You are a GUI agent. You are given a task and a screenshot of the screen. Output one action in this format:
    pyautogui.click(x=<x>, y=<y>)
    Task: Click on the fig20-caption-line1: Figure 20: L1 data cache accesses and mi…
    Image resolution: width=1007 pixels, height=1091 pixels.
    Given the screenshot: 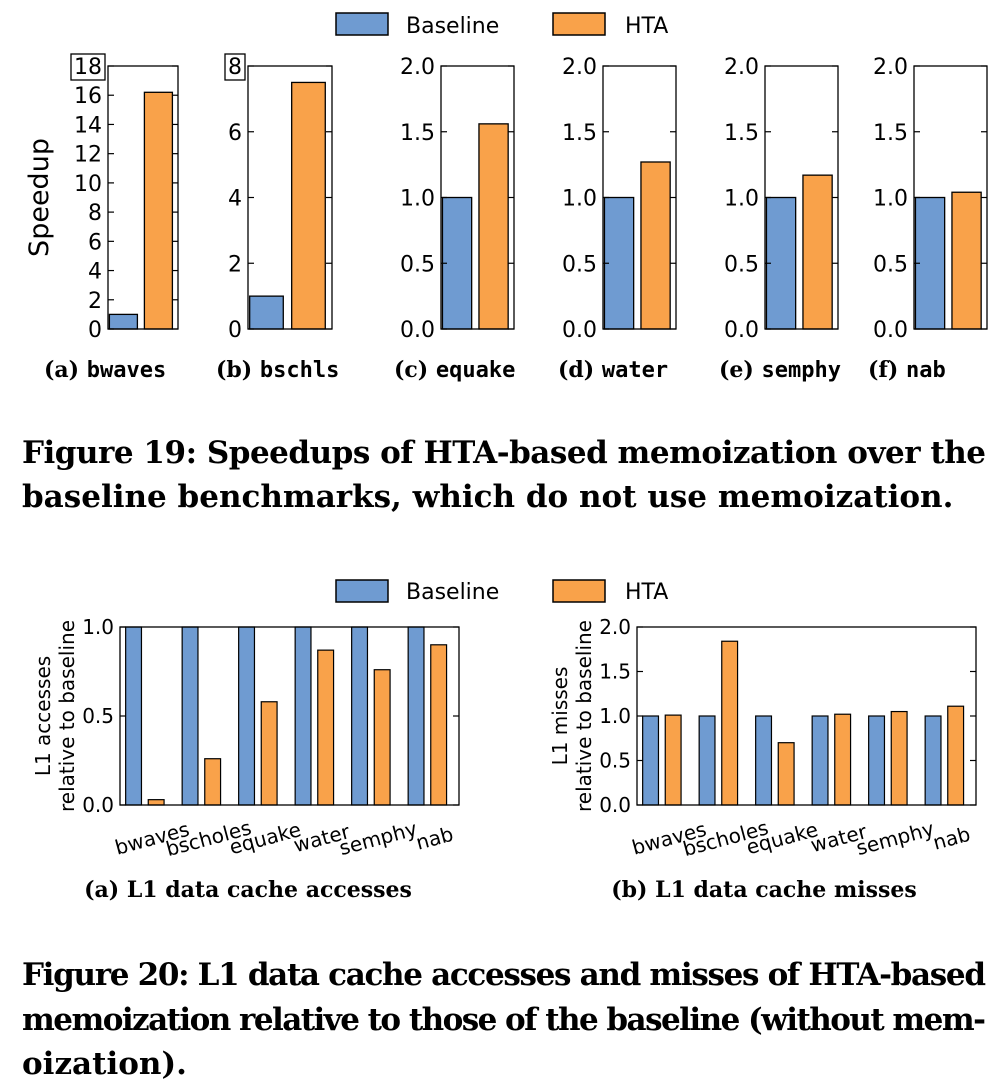 What is the action you would take?
    pyautogui.click(x=504, y=975)
    